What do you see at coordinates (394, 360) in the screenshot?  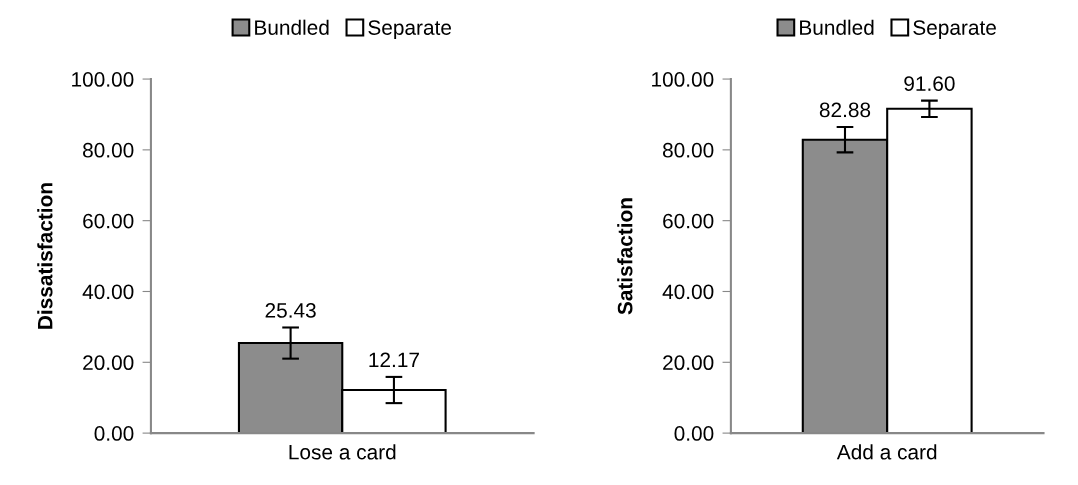 I see `data-label: 12.17` at bounding box center [394, 360].